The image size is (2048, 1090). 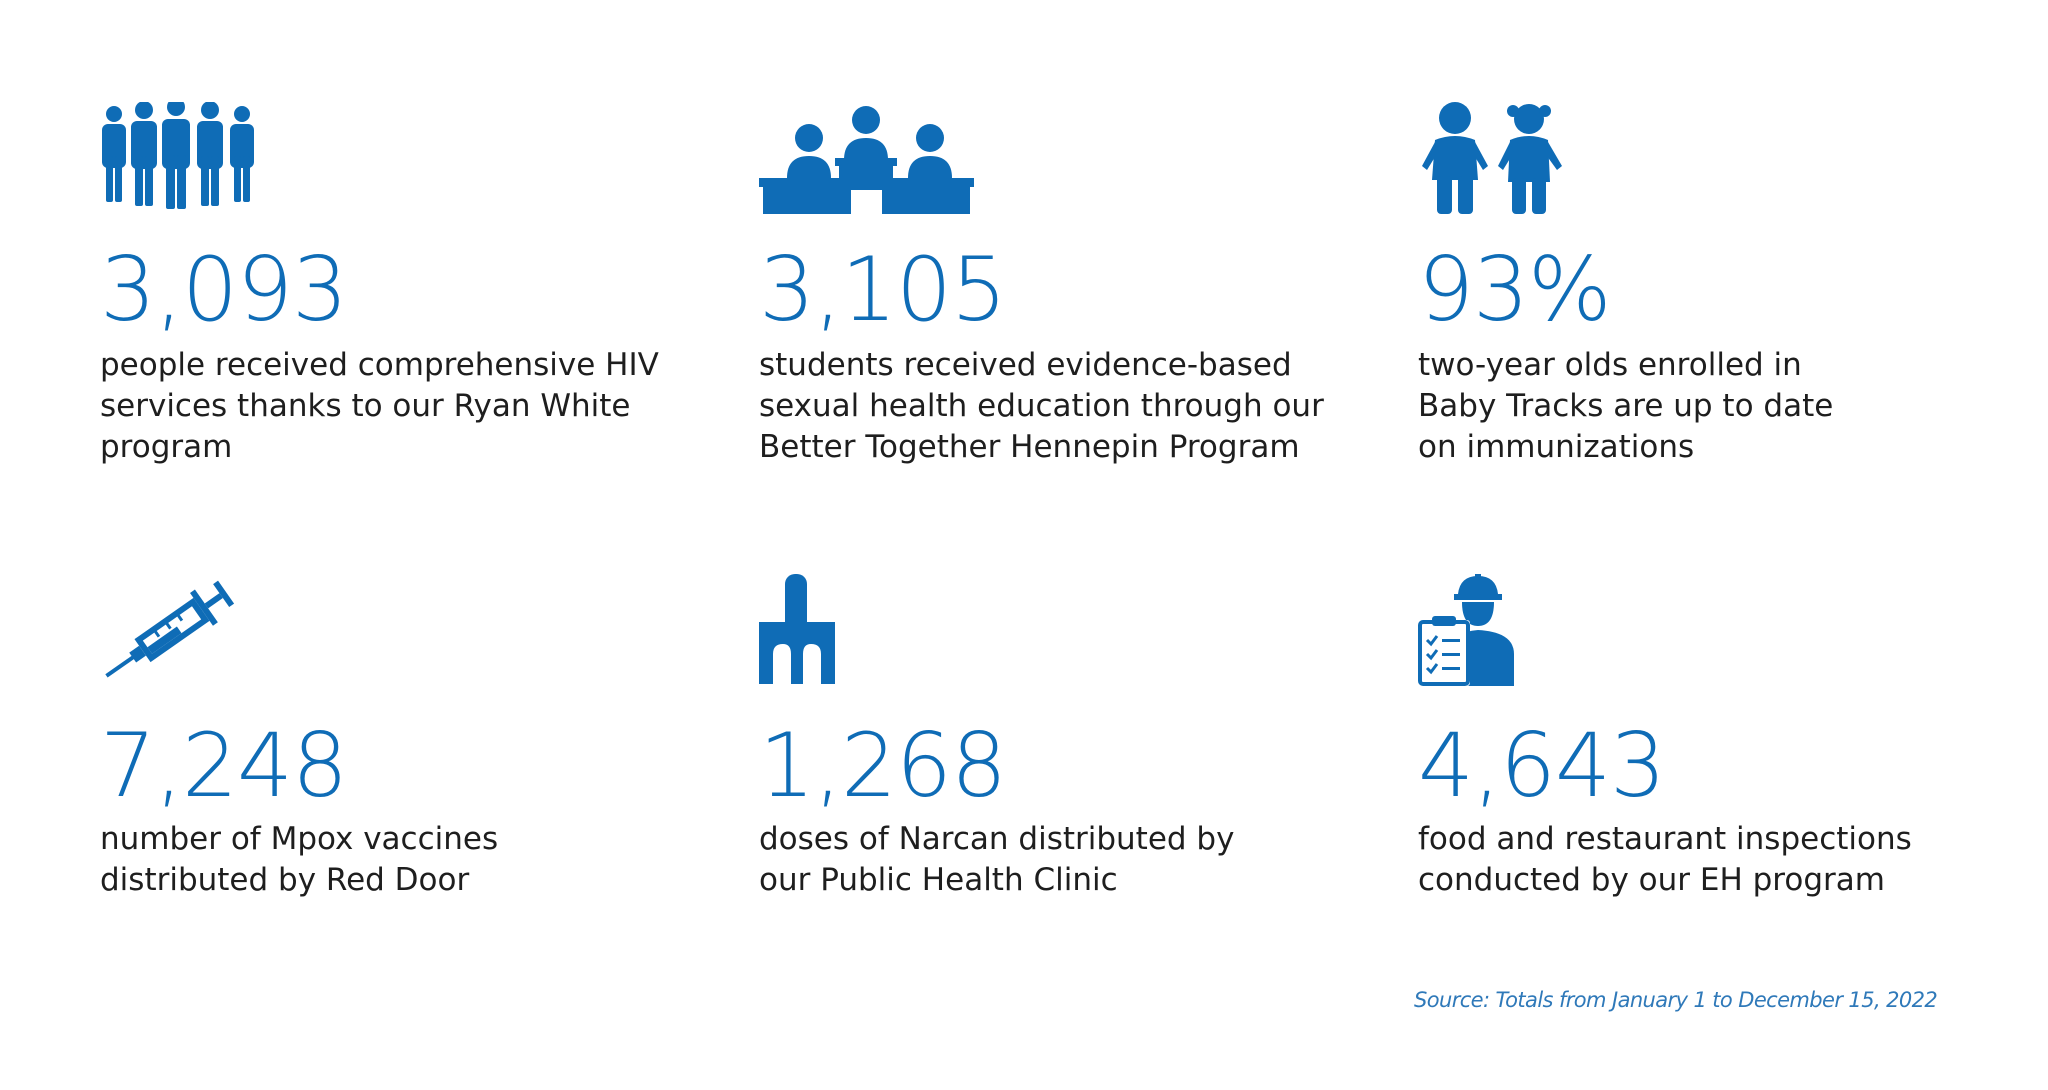 What do you see at coordinates (1556, 447) in the screenshot?
I see `description-line: on immunizations` at bounding box center [1556, 447].